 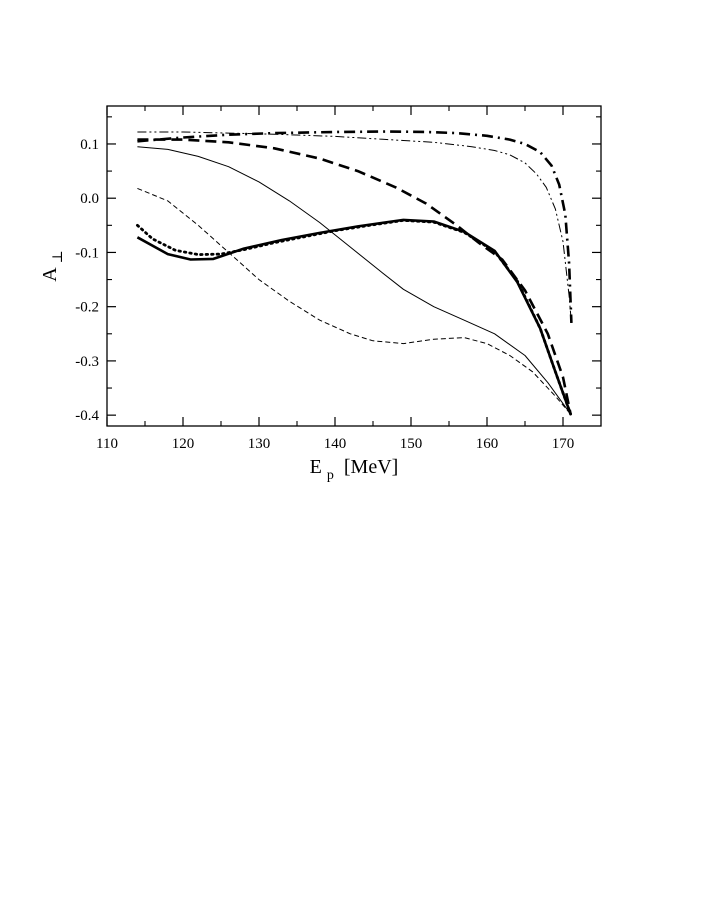 I want to click on x-tick-label: 120, so click(x=183, y=444).